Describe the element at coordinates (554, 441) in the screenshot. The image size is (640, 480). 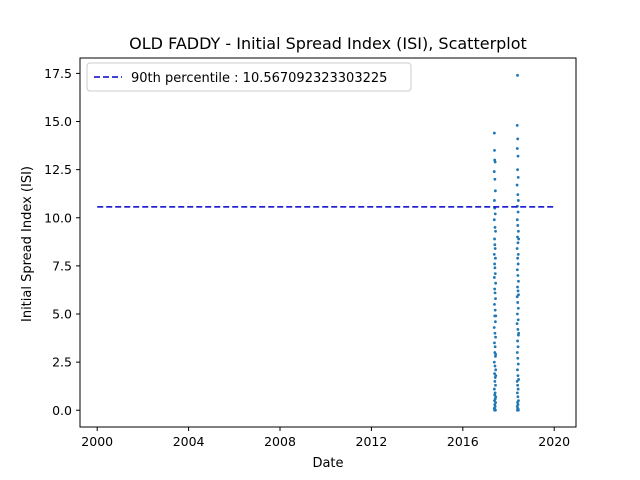
I see `x-tick-label: 2020` at that location.